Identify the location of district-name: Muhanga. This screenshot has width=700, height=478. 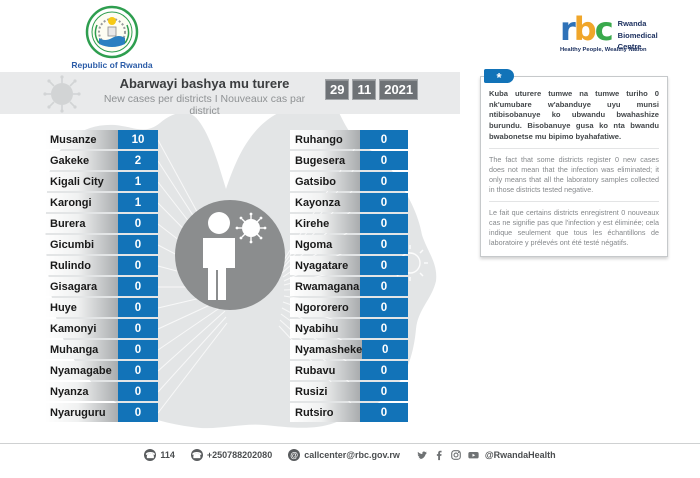
(81, 349).